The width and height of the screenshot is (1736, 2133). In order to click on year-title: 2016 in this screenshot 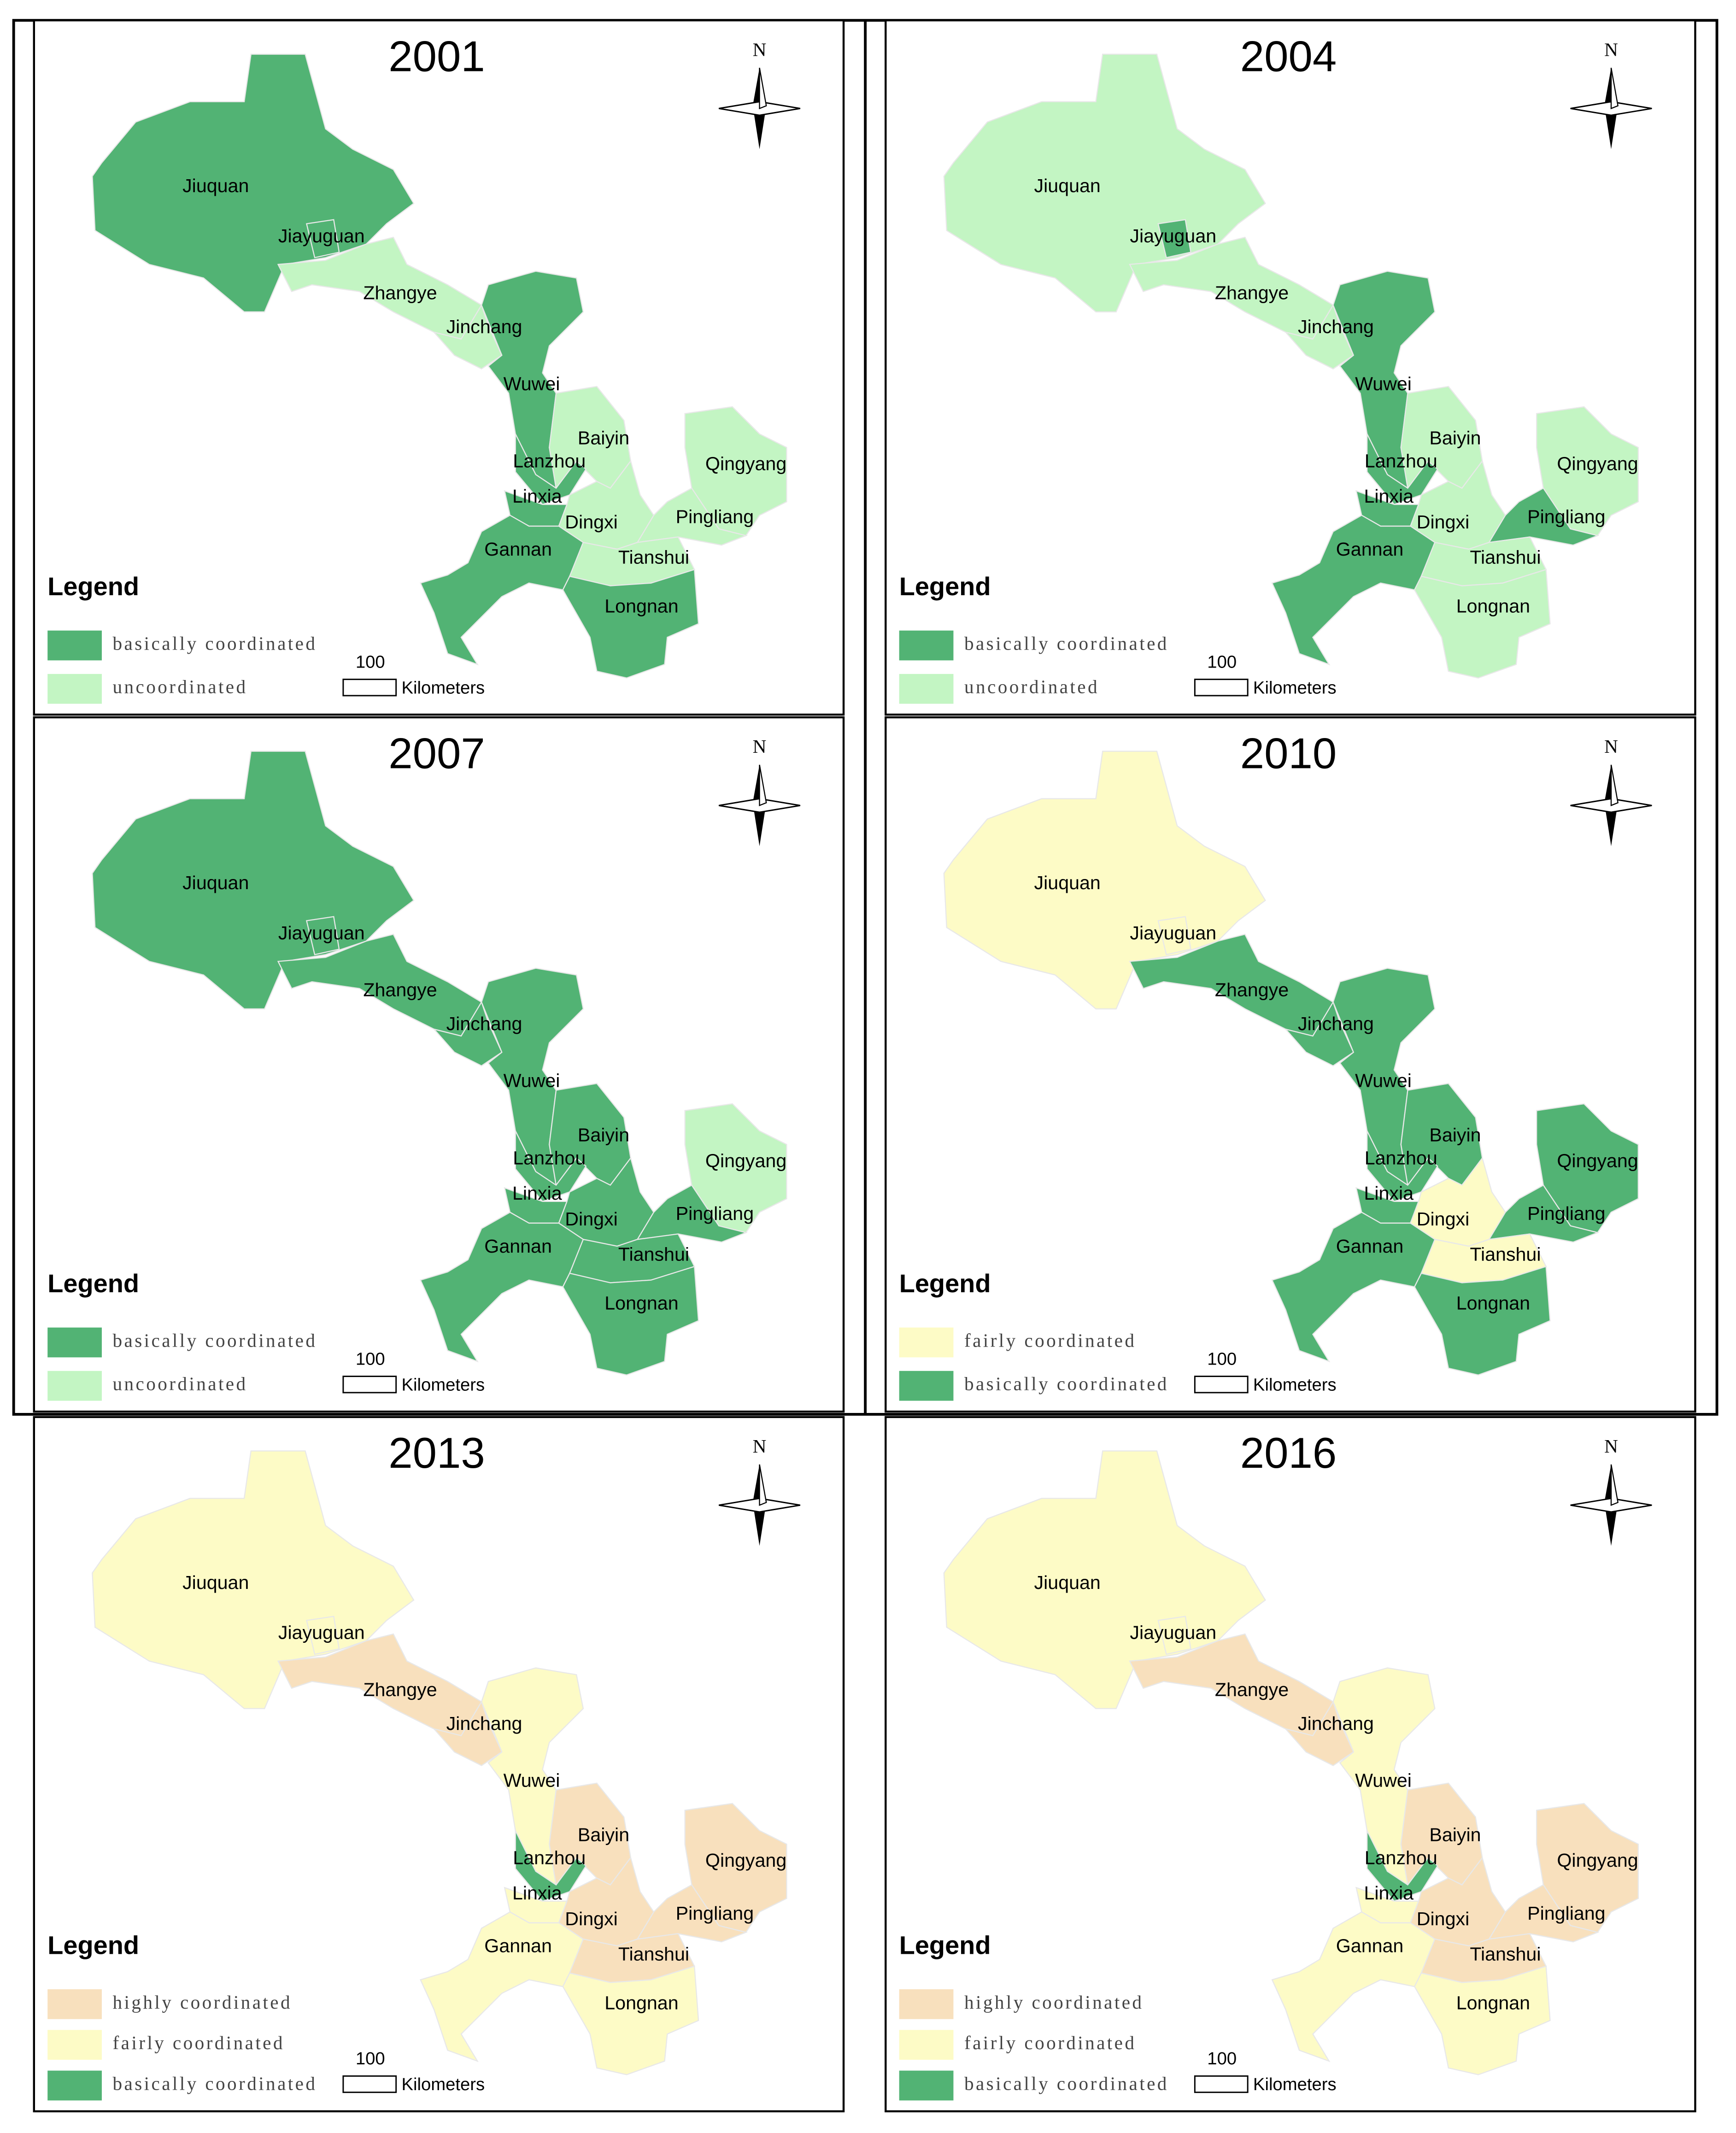, I will do `click(1288, 1453)`.